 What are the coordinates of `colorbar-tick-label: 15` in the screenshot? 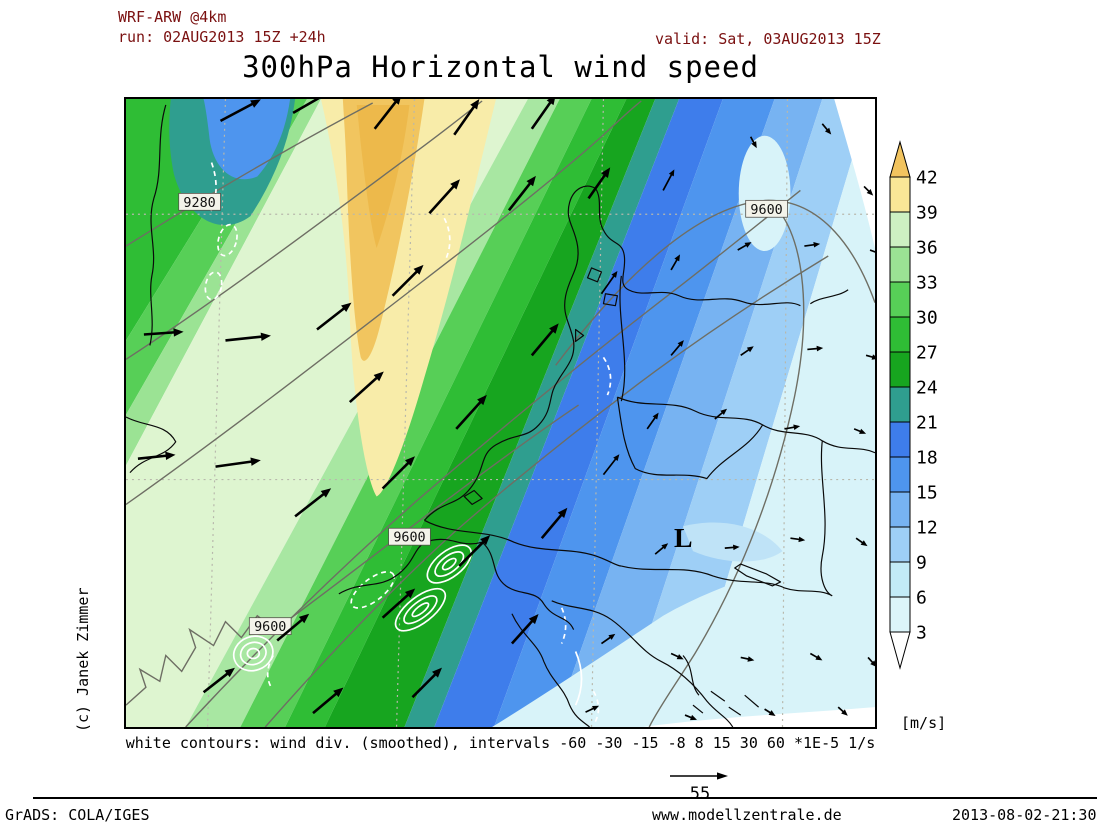 It's located at (927, 493).